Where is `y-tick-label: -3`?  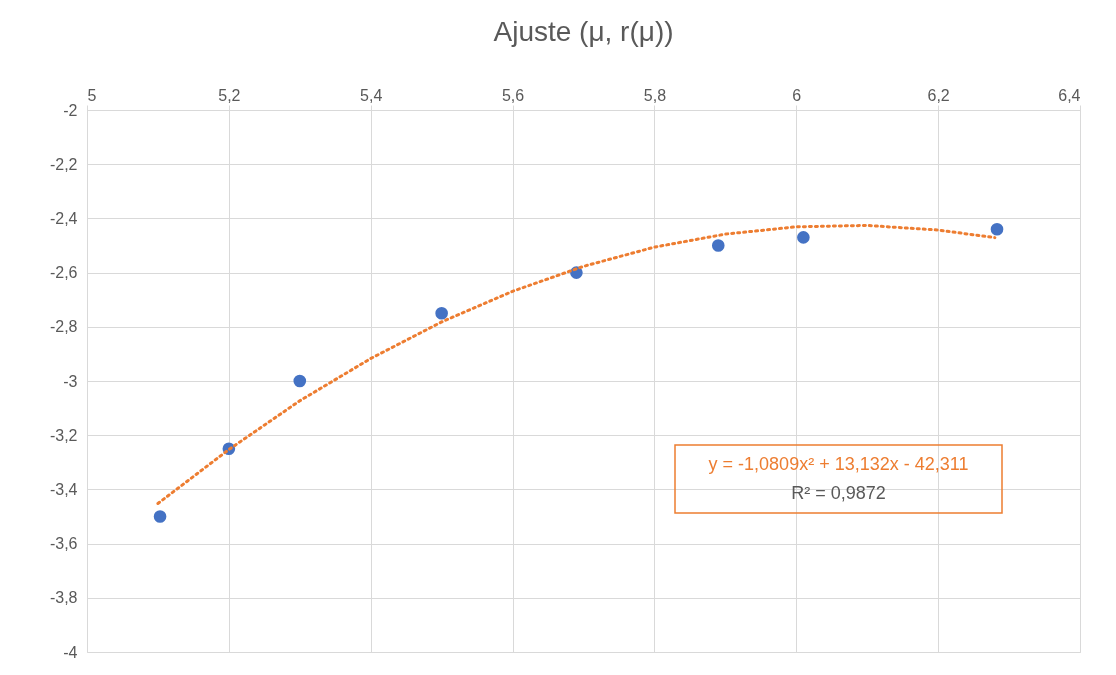
y-tick-label: -3 is located at coordinates (70, 381).